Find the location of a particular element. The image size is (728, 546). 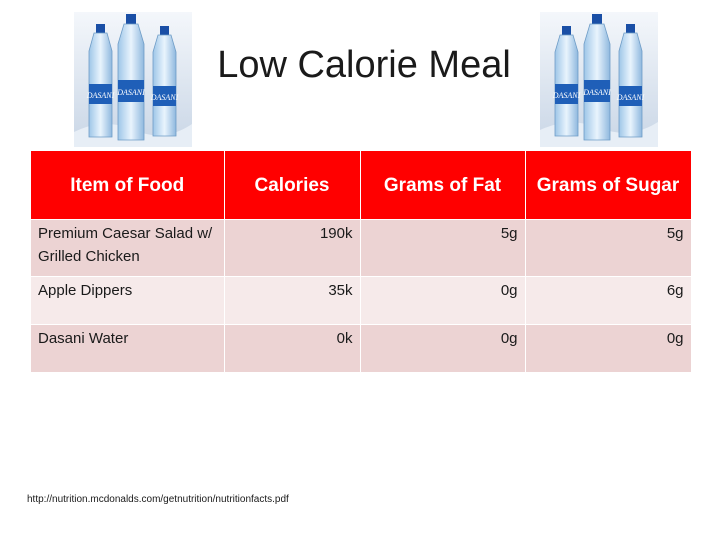

slide-title: Low Calorie Meal is located at coordinates (364, 65).